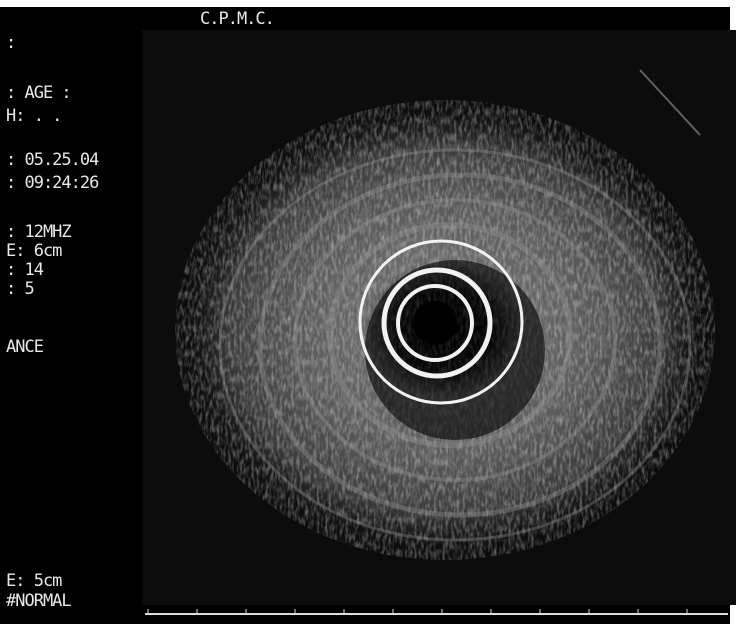  I want to click on transducer-rings, so click(441, 322).